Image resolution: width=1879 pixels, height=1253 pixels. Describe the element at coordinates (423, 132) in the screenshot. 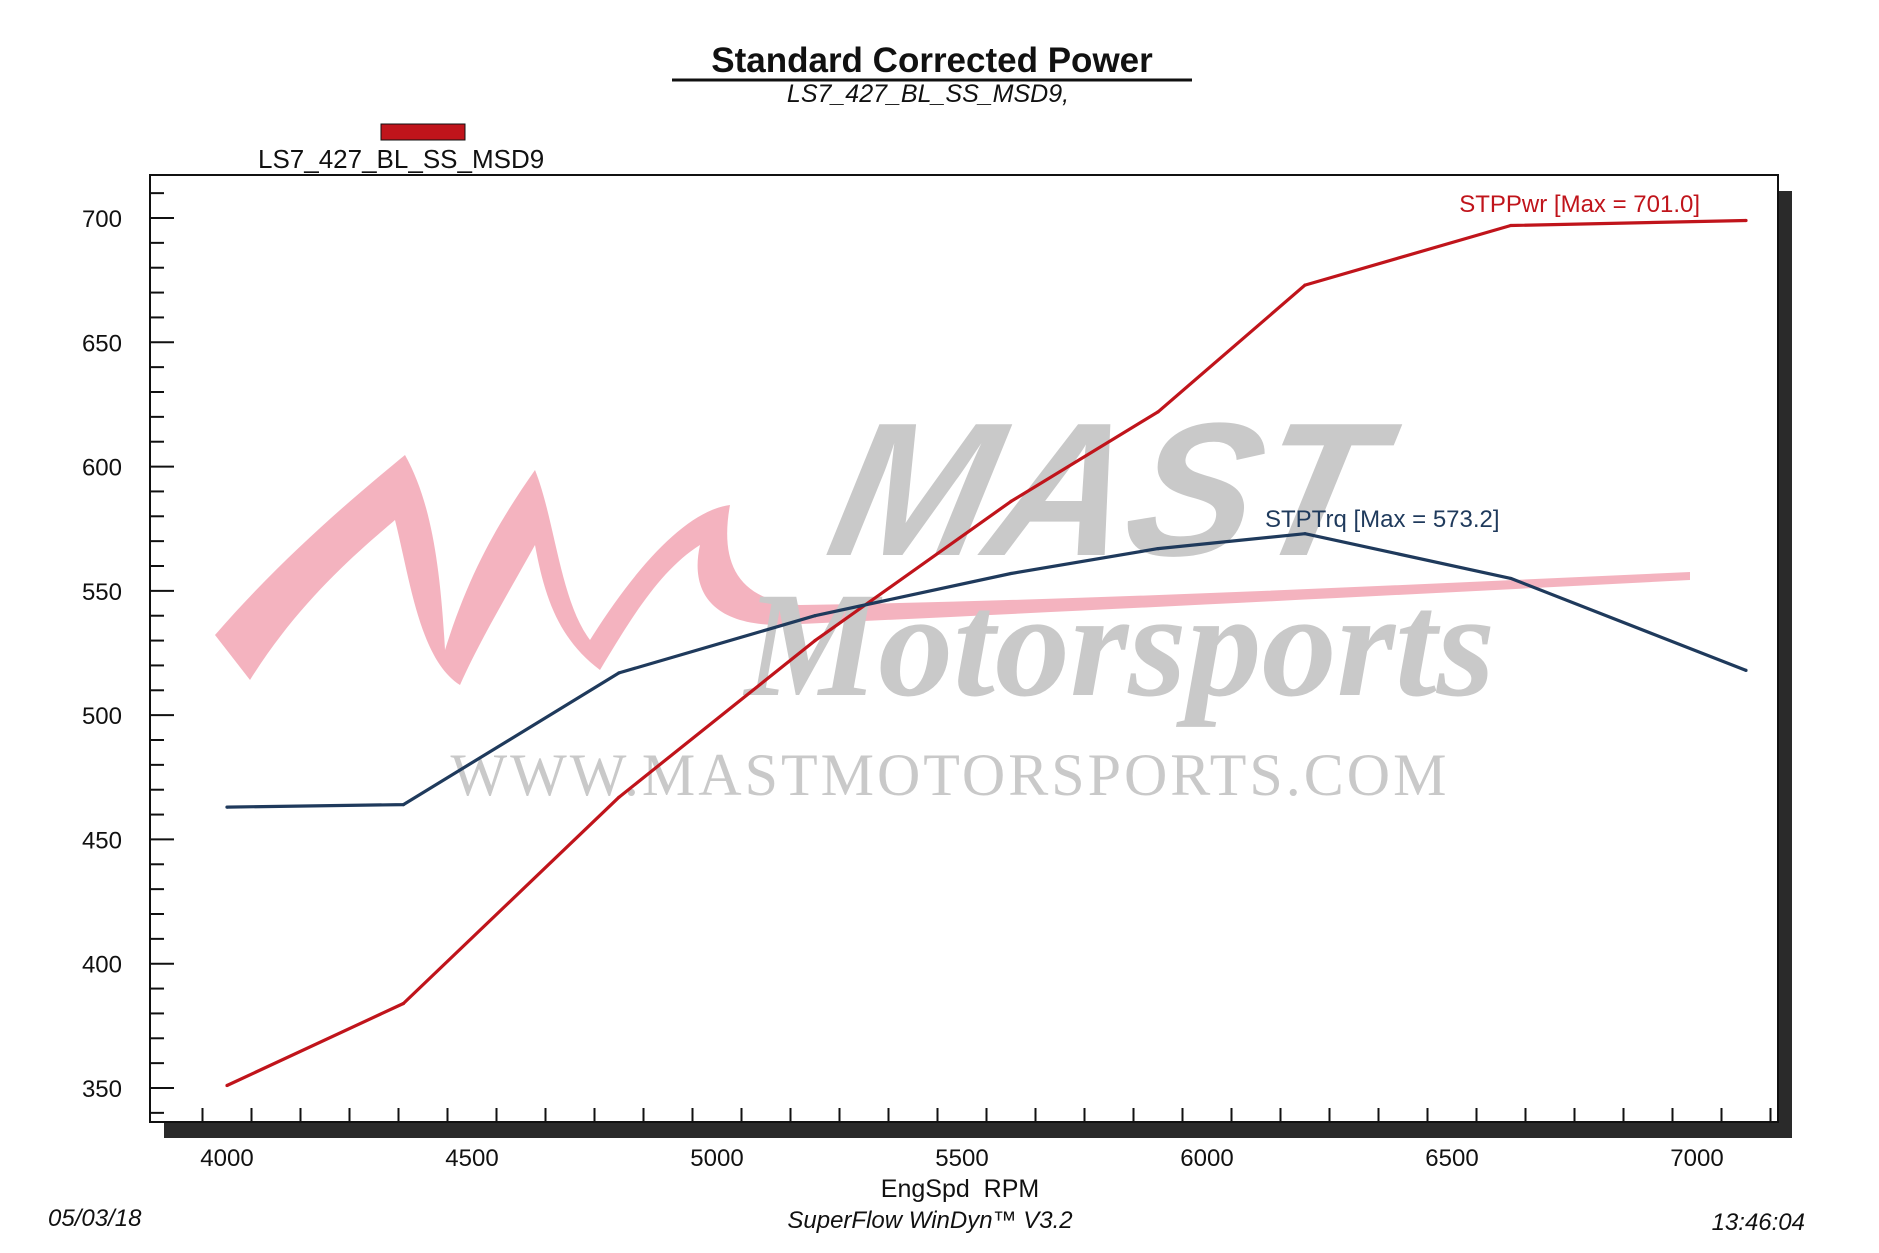

I see `legend-swatch` at that location.